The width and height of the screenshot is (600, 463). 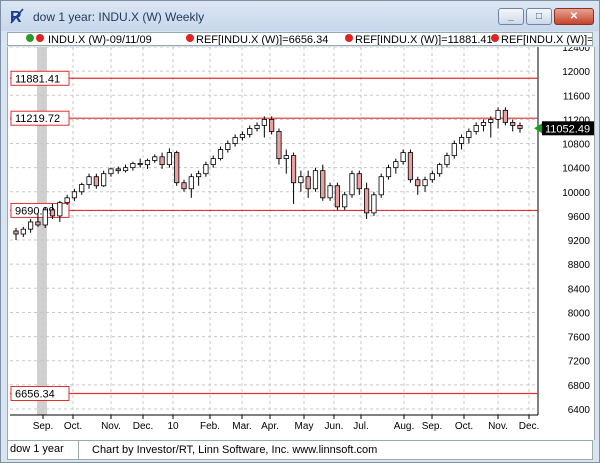 I want to click on legend-ref1-label: REF[INDU.X (W)]=6656.34, so click(x=262, y=40).